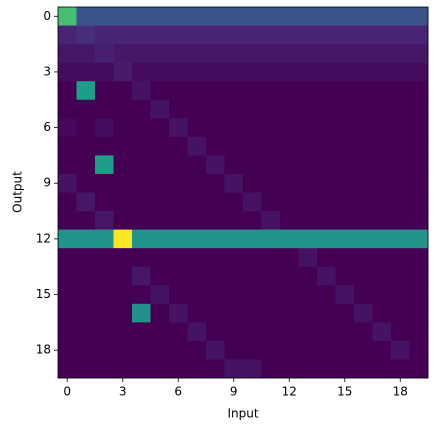 This screenshot has width=436, height=436. I want to click on y-tick-label: 3, so click(47, 71).